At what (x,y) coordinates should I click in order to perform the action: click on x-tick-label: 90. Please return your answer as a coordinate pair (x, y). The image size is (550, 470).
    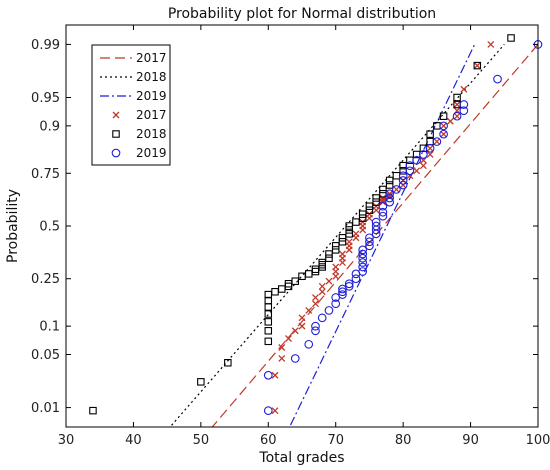
    Looking at the image, I should click on (470, 440).